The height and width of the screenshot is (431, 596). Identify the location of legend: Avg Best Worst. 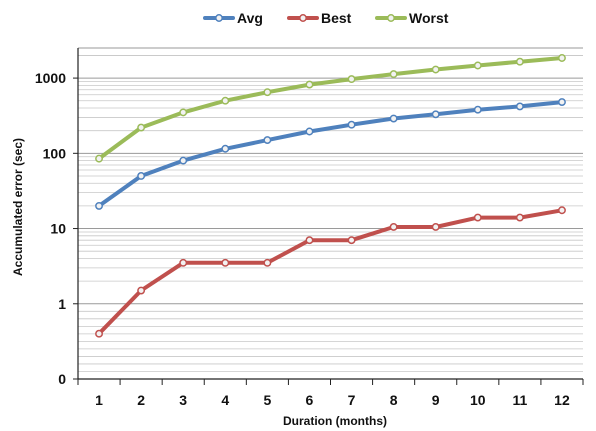
(326, 18).